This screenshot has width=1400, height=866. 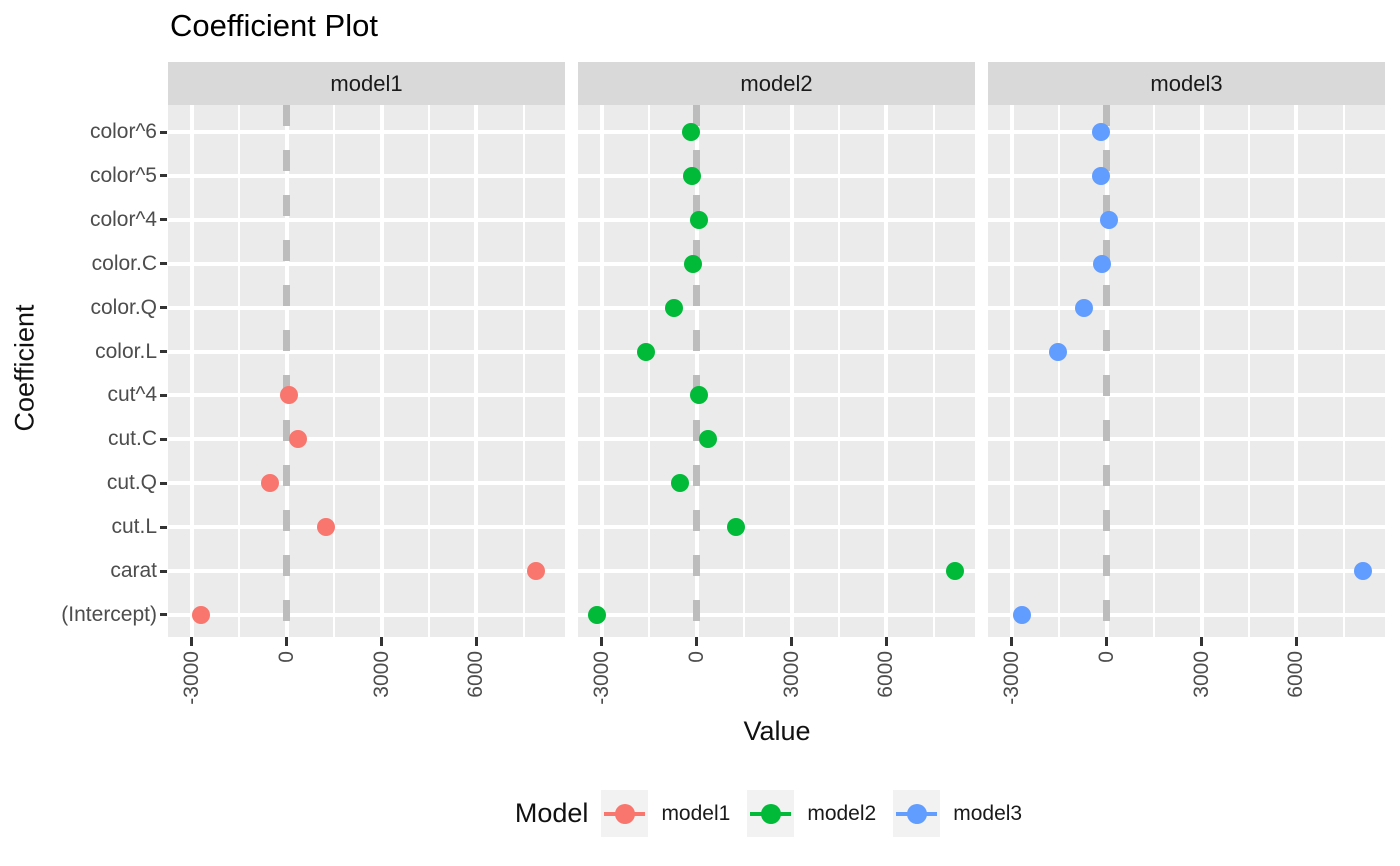 I want to click on y-axis-title: Coefficient, so click(x=24, y=368).